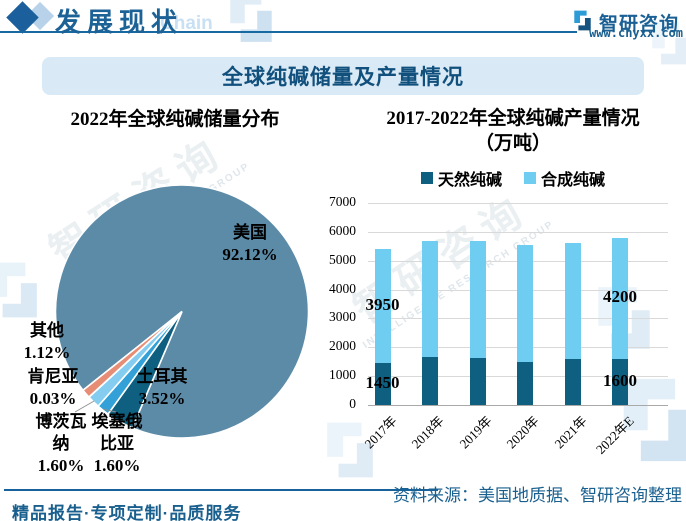 The height and width of the screenshot is (521, 686). I want to click on y-axis-tick-label: 6000, so click(342, 230).